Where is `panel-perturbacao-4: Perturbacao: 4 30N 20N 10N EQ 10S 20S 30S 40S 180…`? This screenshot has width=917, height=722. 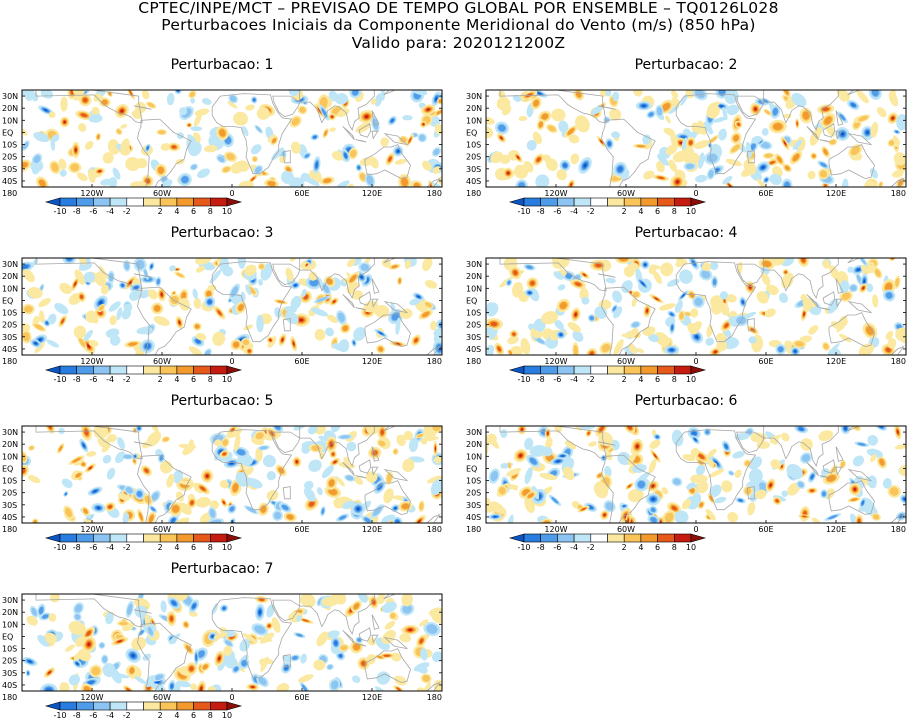
panel-perturbacao-4: Perturbacao: 4 30N 20N 10N EQ 10S 20S 30S 40S 180… is located at coordinates (686, 305).